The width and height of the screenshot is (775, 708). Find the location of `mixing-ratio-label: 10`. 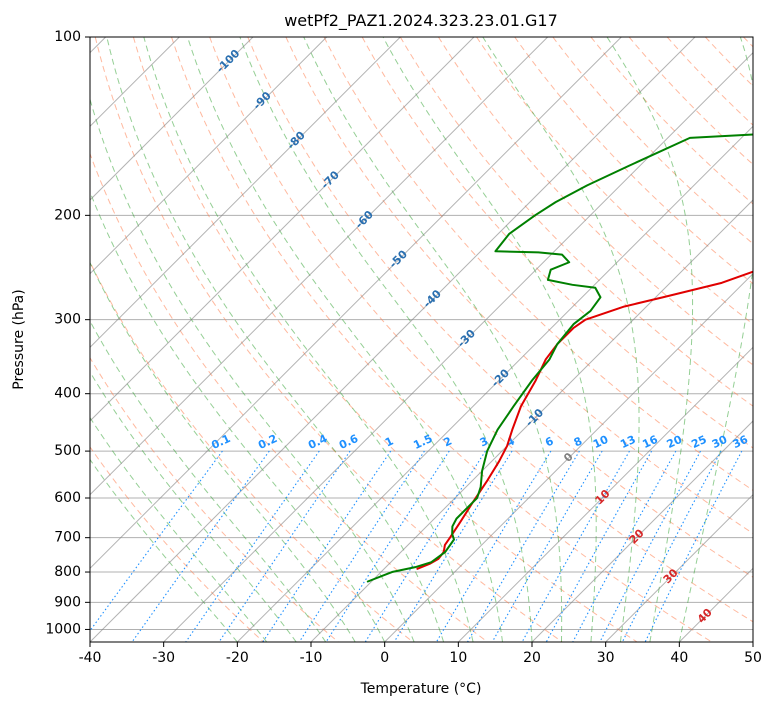

mixing-ratio-label: 10 is located at coordinates (601, 442).